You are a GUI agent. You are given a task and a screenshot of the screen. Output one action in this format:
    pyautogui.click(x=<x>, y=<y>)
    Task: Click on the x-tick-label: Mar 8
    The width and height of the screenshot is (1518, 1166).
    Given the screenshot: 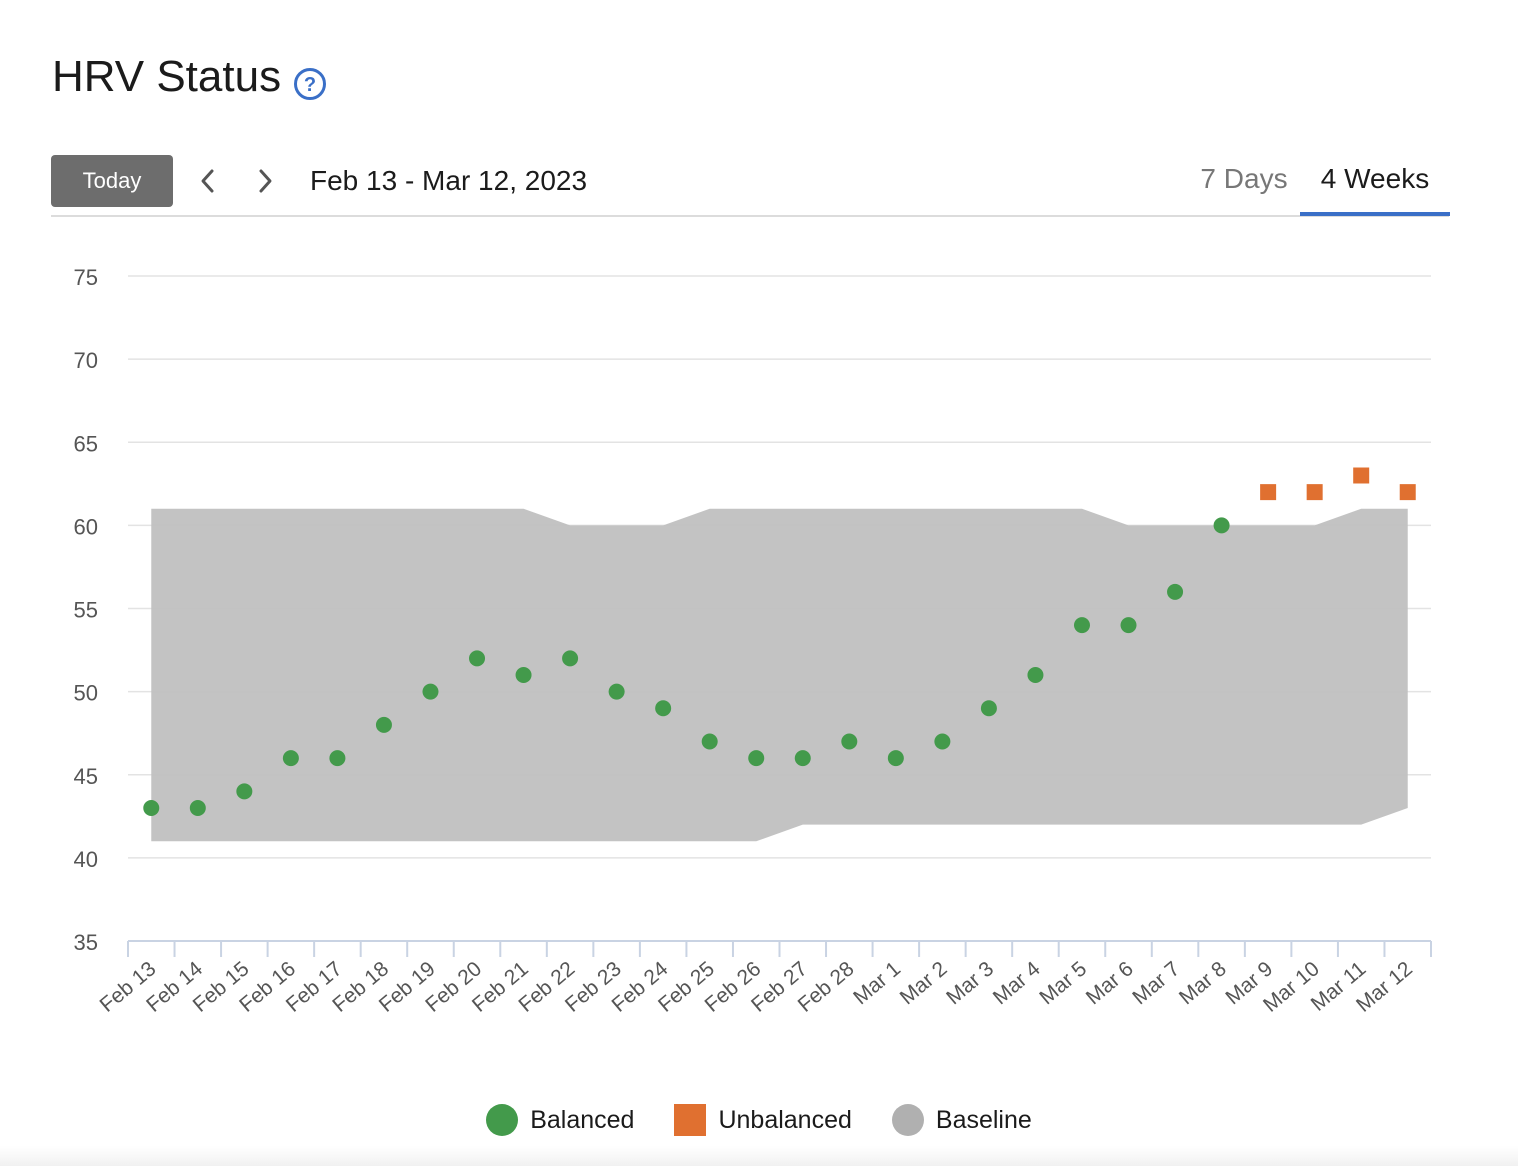 What is the action you would take?
    pyautogui.click(x=1203, y=983)
    